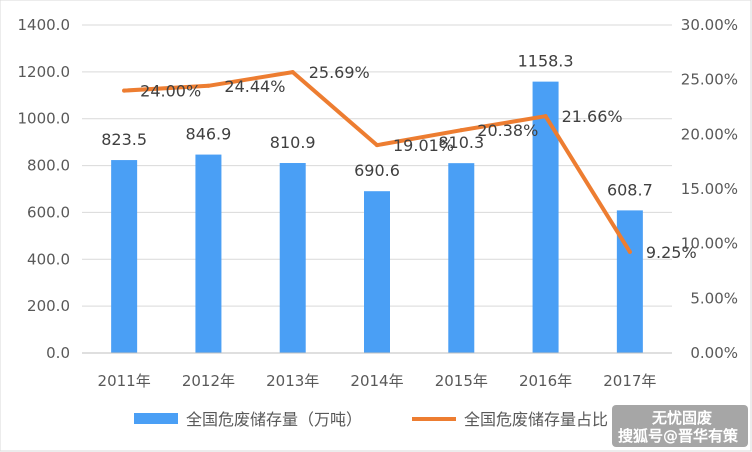 The width and height of the screenshot is (752, 452). What do you see at coordinates (678, 436) in the screenshot?
I see `watermark-line2: 搜狐号@晋华有策` at bounding box center [678, 436].